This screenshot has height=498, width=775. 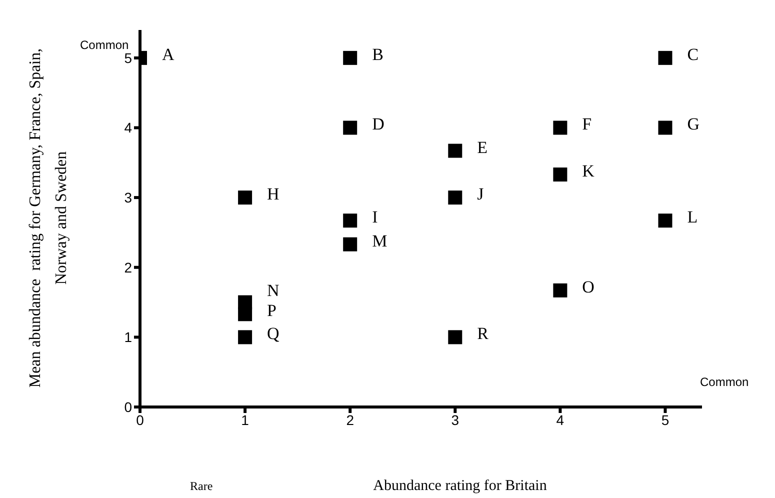 I want to click on annotation: G, so click(x=693, y=124).